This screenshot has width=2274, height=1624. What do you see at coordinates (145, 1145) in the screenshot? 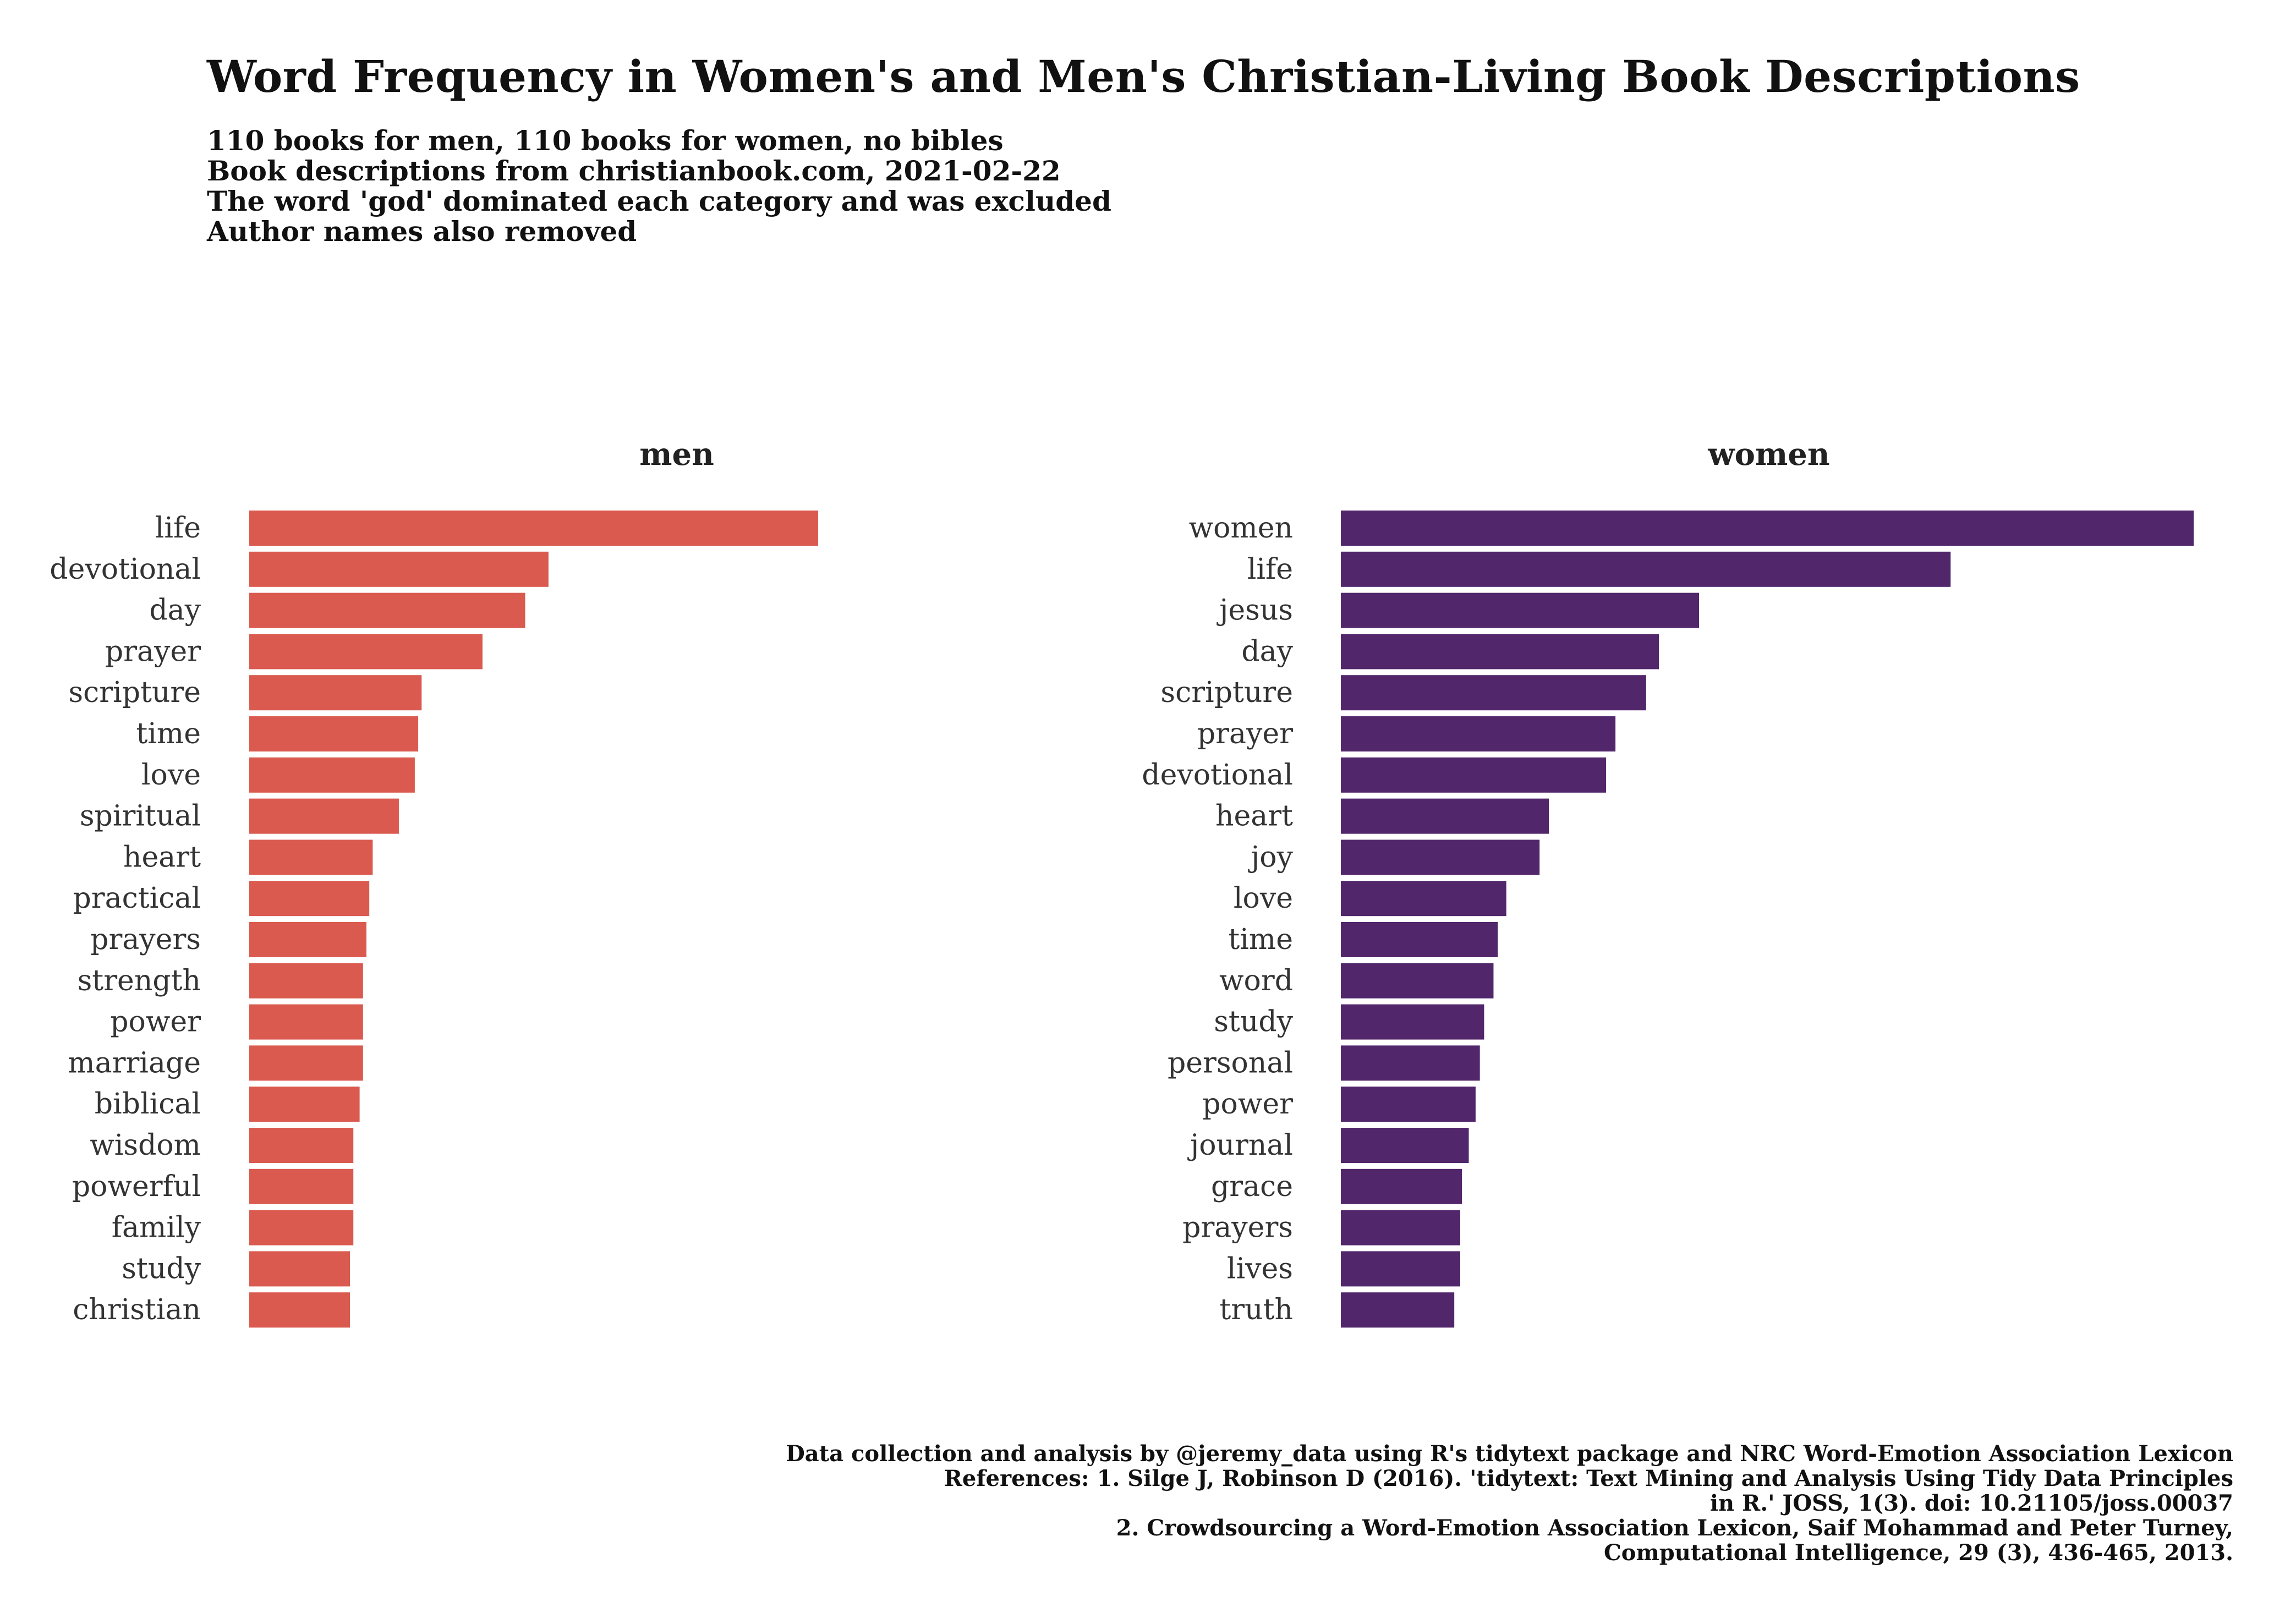
I see `category-label: wisdom` at bounding box center [145, 1145].